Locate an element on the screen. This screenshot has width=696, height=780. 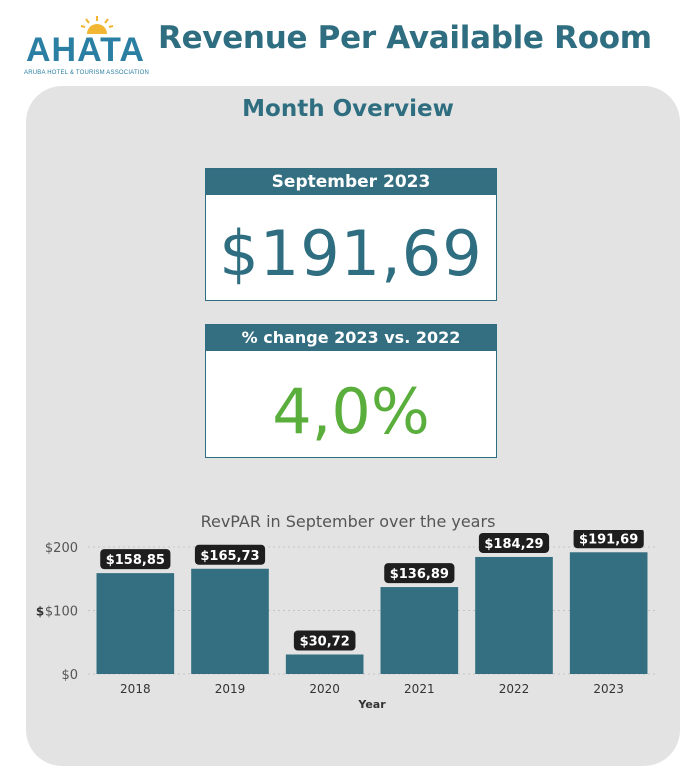
y-tick-label: $200 is located at coordinates (61, 548).